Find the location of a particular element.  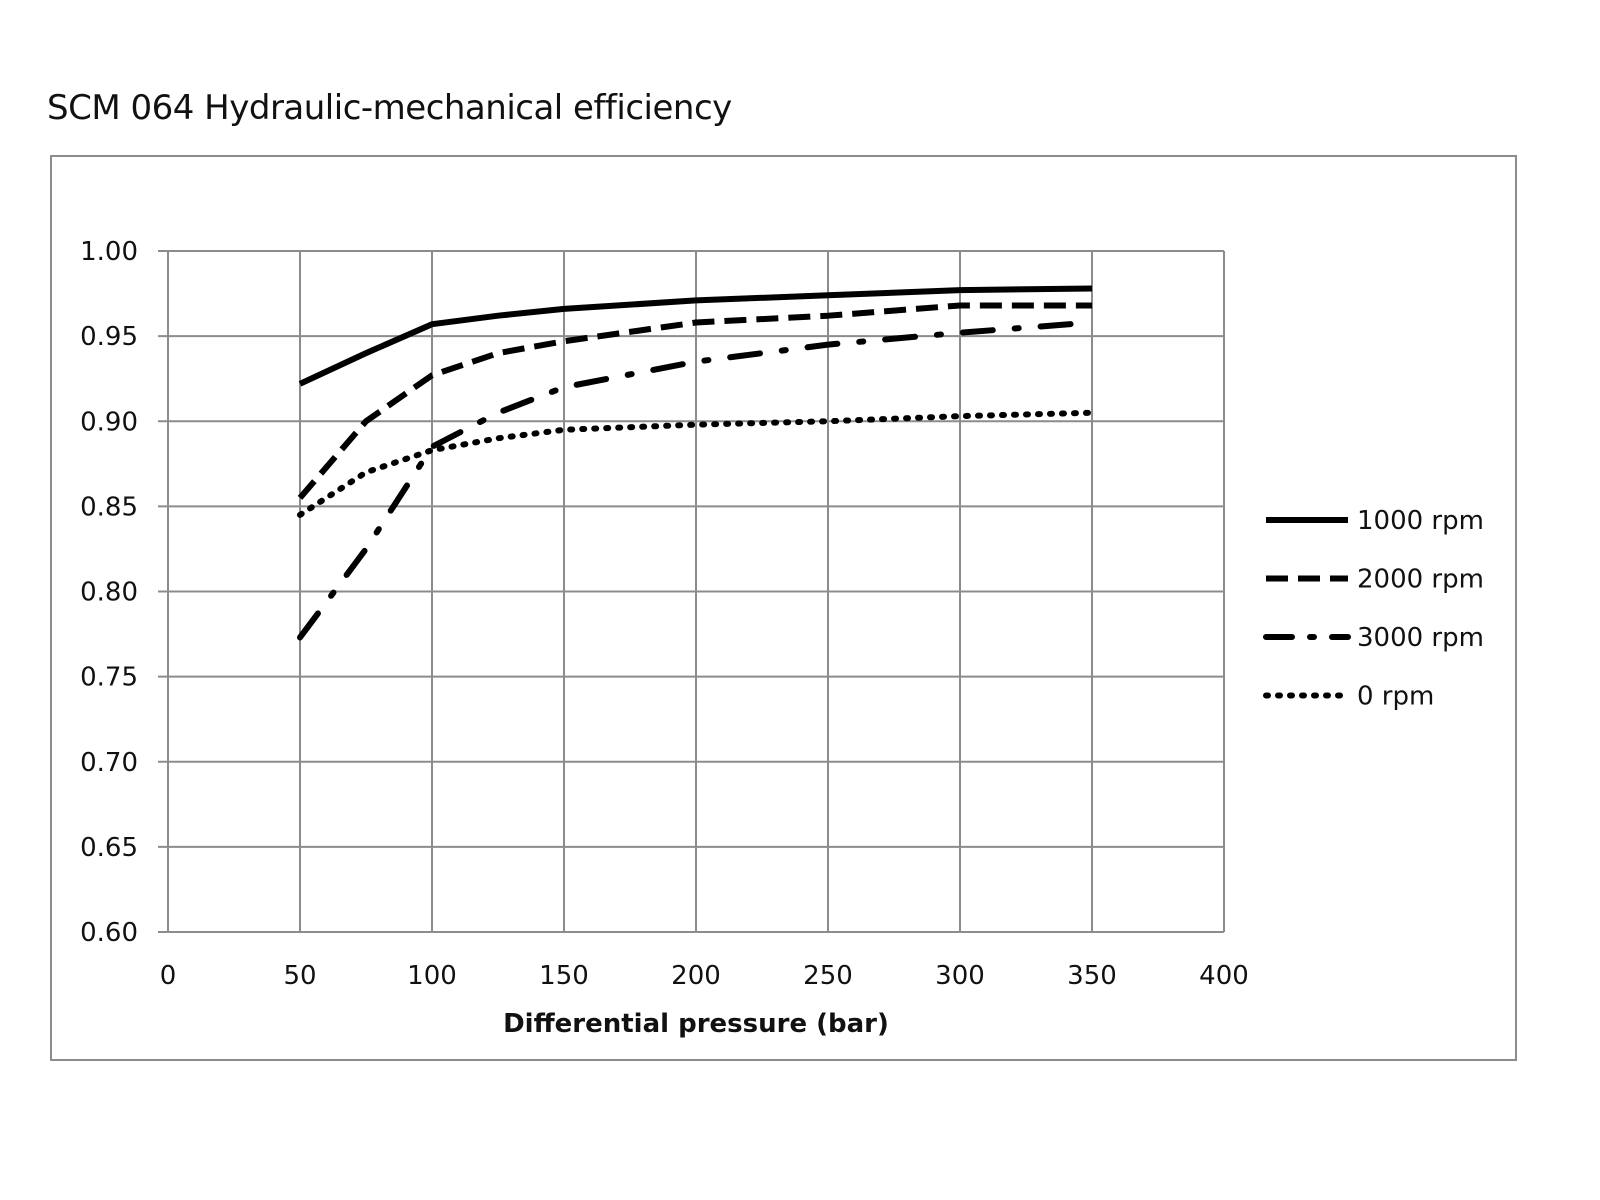

x-tick-label: 300 is located at coordinates (960, 976).